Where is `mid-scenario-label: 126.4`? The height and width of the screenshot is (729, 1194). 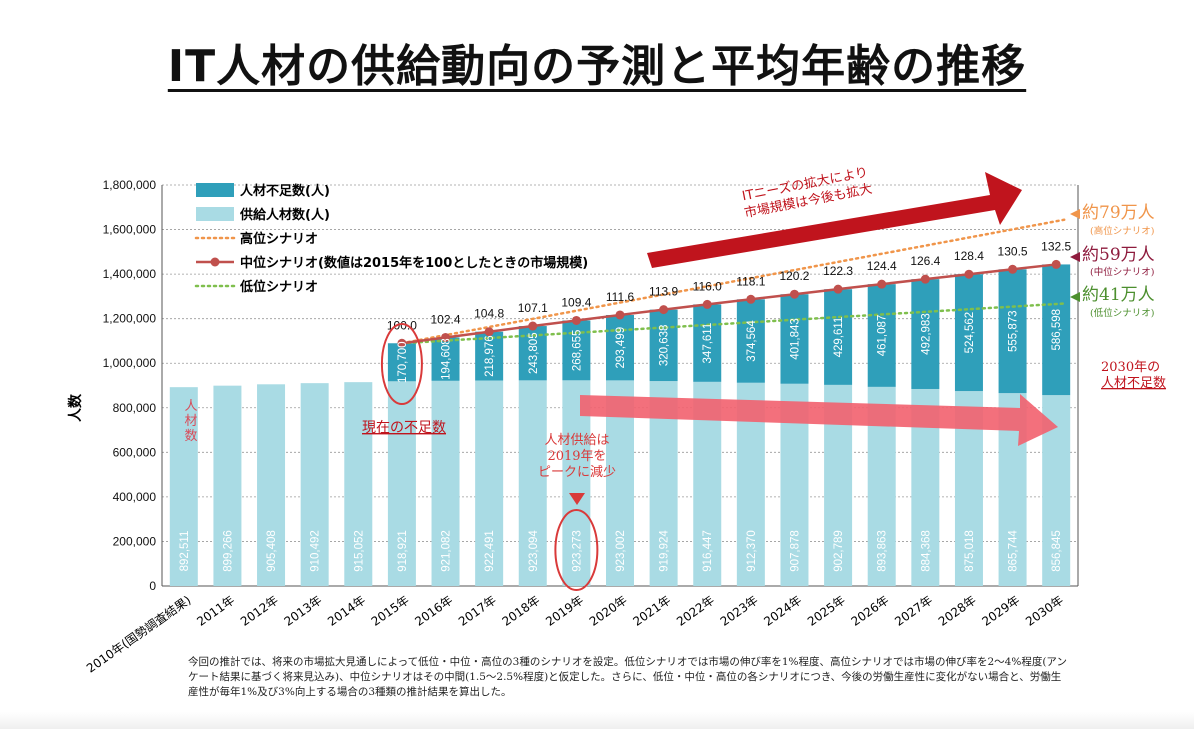
mid-scenario-label: 126.4 is located at coordinates (925, 261).